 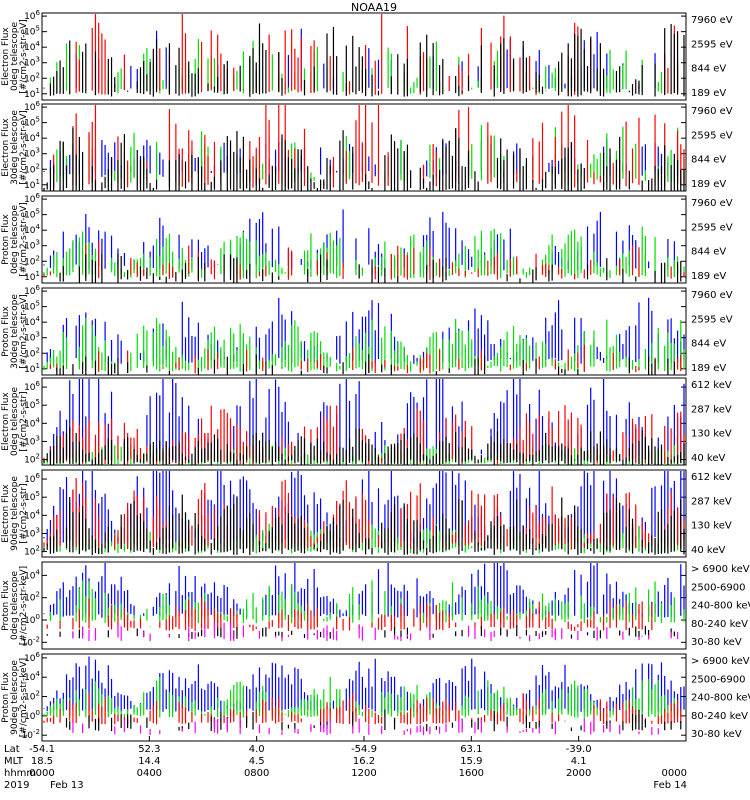 I want to click on x-tick-label: 4.5, so click(x=257, y=761).